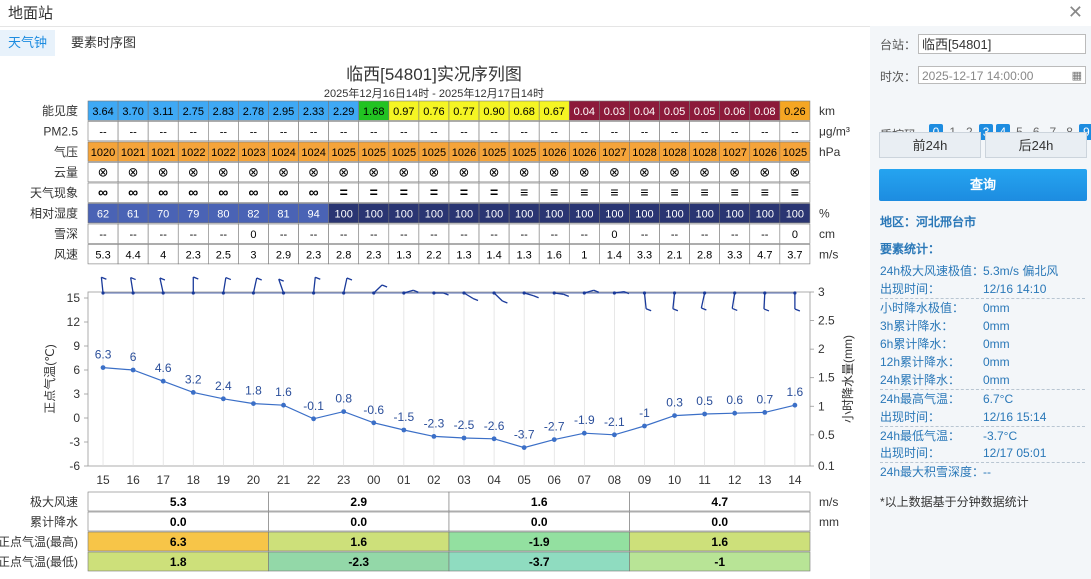 The width and height of the screenshot is (1091, 579). Describe the element at coordinates (132, 256) in the screenshot. I see `cell-value: 4.4` at that location.